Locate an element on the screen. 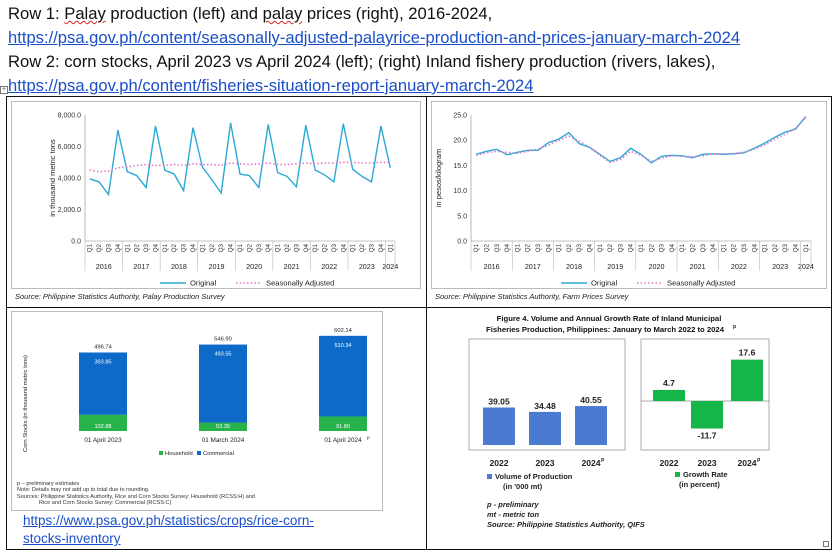 The width and height of the screenshot is (836, 560). legend-label-original: Original is located at coordinates (203, 283).